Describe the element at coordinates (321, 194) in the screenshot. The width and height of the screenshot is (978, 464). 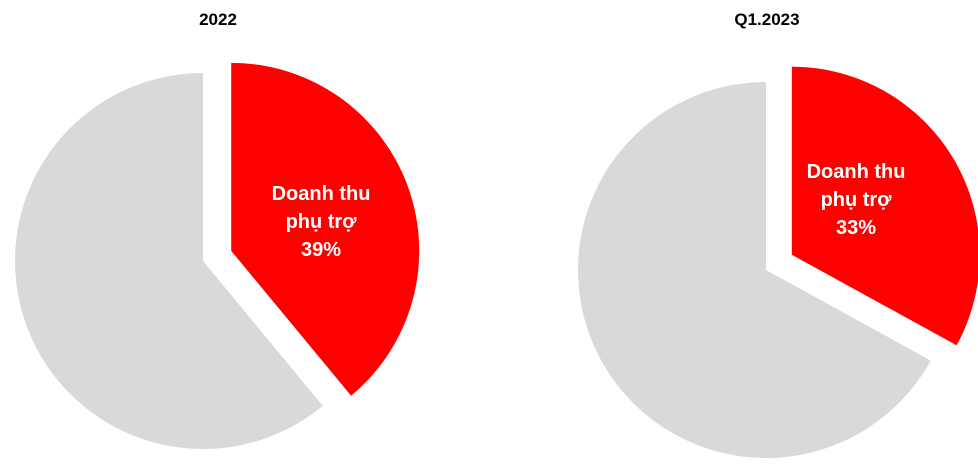
I see `2022-slice-label-line-1: Doanh thu` at that location.